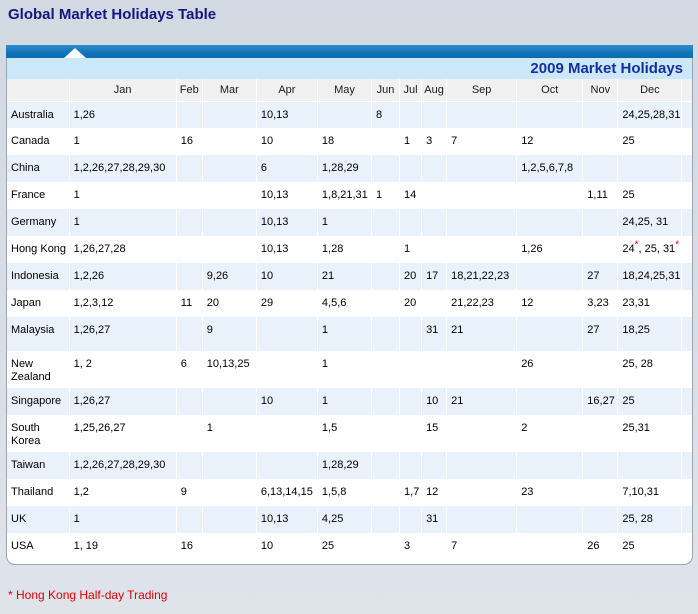 The width and height of the screenshot is (698, 614). I want to click on holiday-cell: 18,25, so click(649, 334).